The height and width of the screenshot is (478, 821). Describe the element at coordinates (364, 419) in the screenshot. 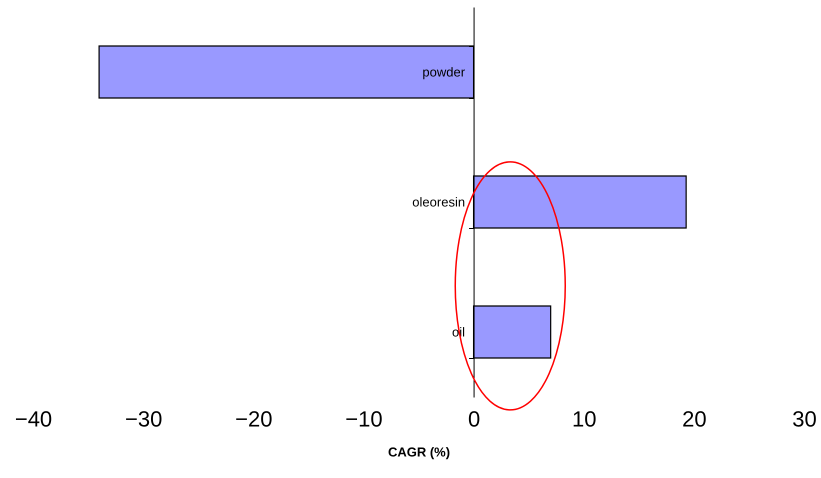

I see `x-tick-label: −10` at that location.